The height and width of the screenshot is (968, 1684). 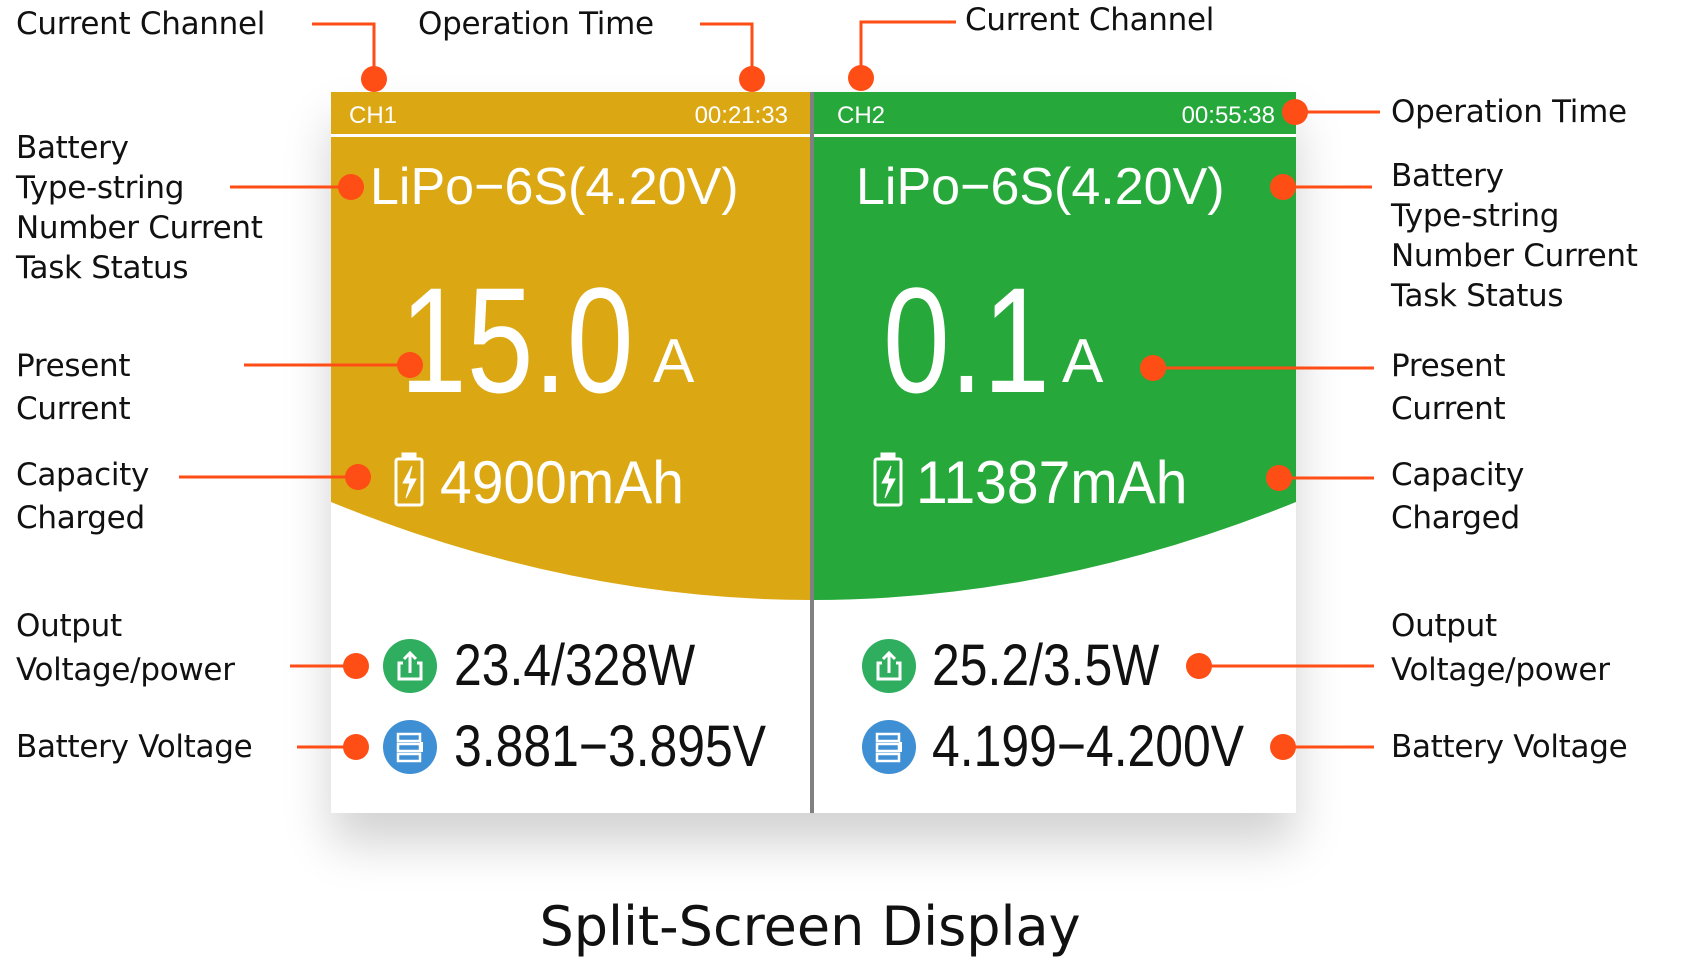 What do you see at coordinates (1457, 497) in the screenshot?
I see `label-capacity-right: Capacity Charged` at bounding box center [1457, 497].